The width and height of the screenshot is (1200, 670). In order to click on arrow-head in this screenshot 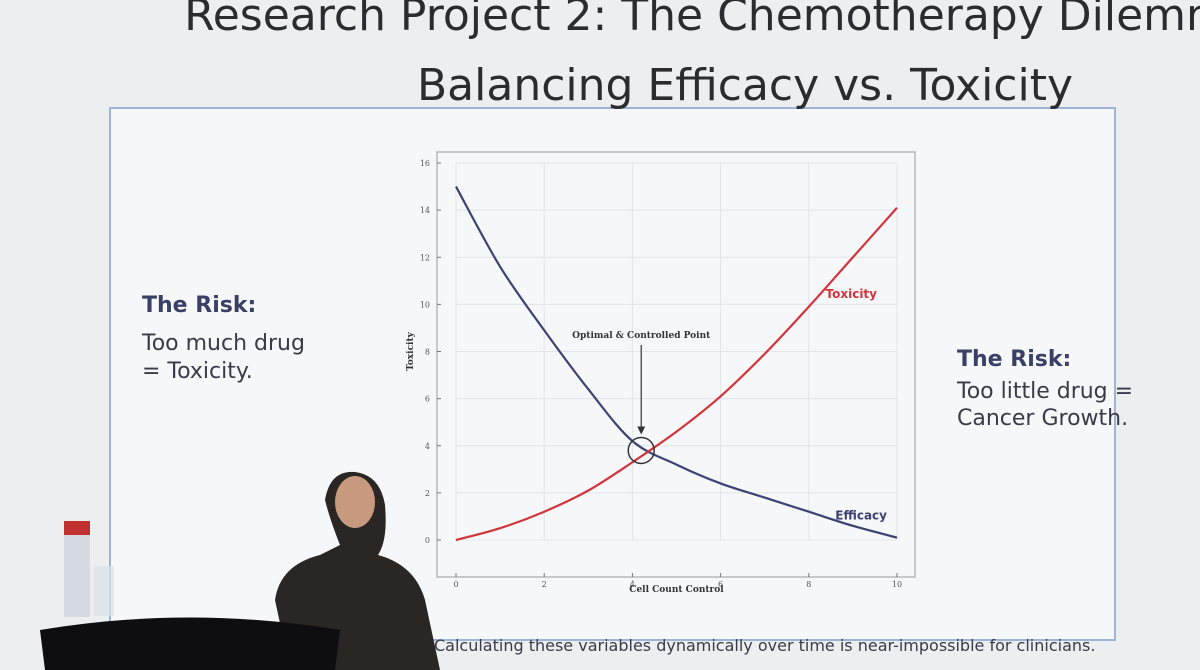, I will do `click(641, 430)`.